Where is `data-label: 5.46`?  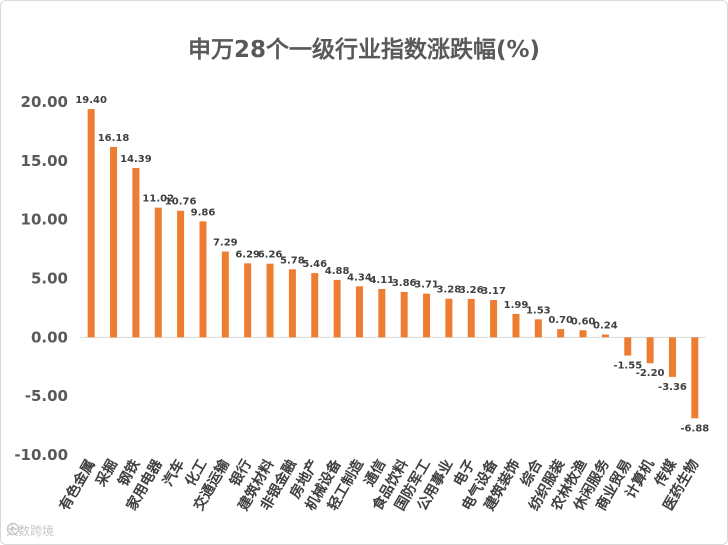
data-label: 5.46 is located at coordinates (314, 264).